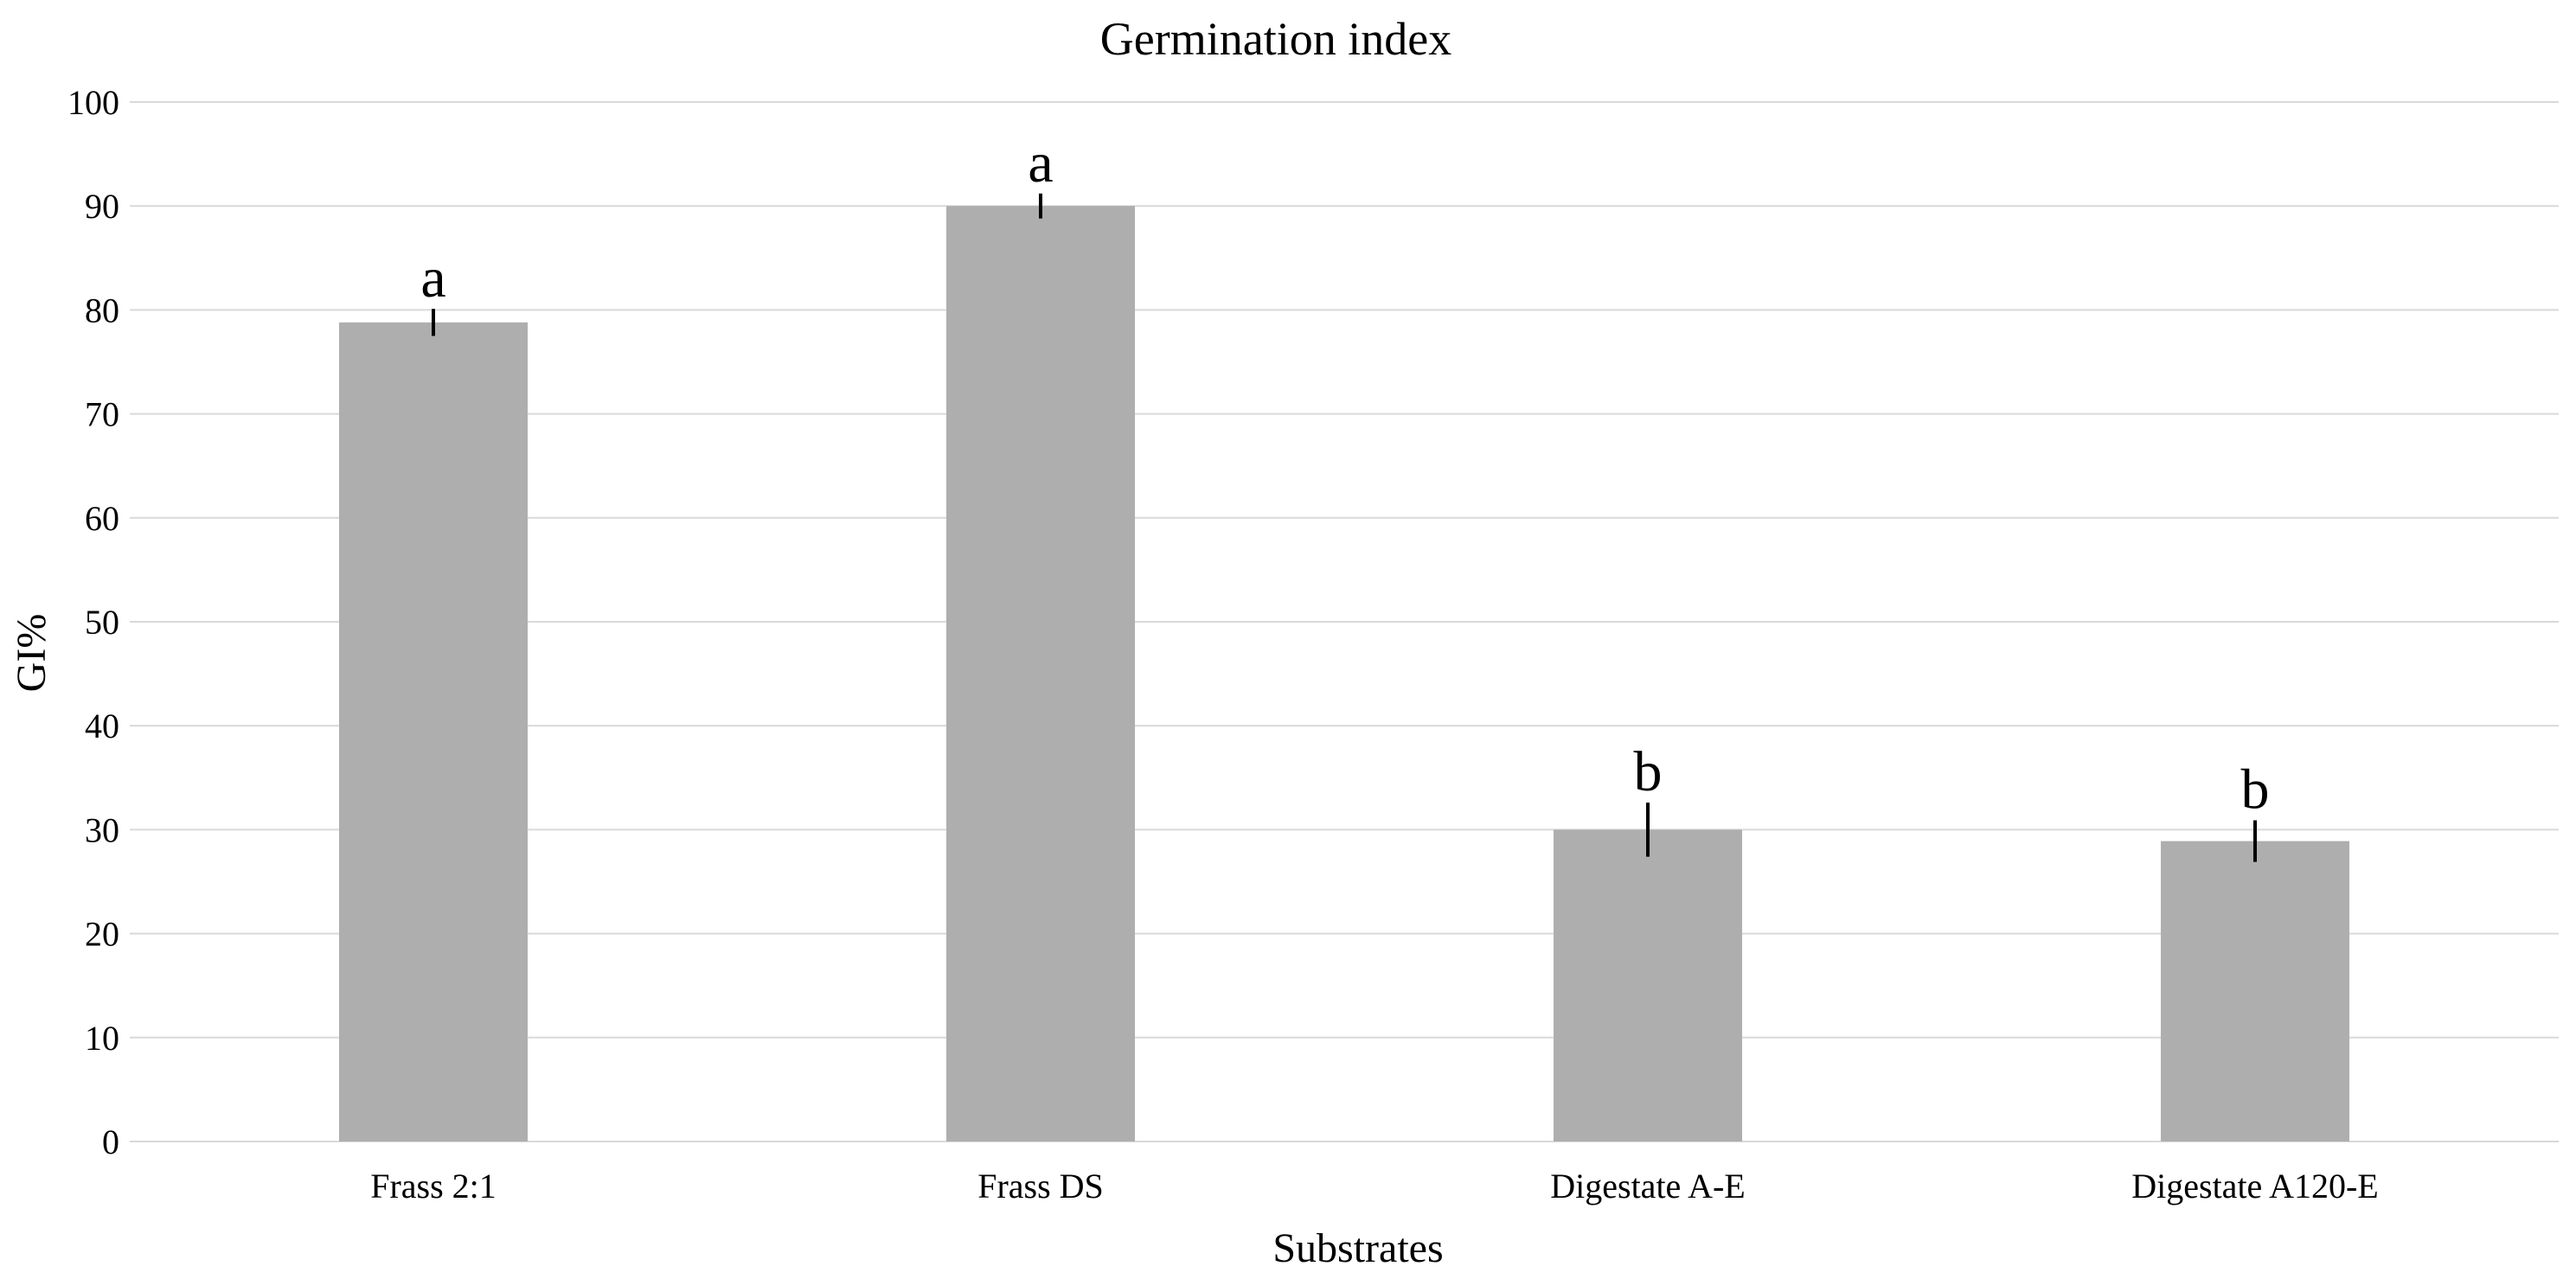 This screenshot has width=2576, height=1279. What do you see at coordinates (1357, 1248) in the screenshot?
I see `x-axis-title: Substrates` at bounding box center [1357, 1248].